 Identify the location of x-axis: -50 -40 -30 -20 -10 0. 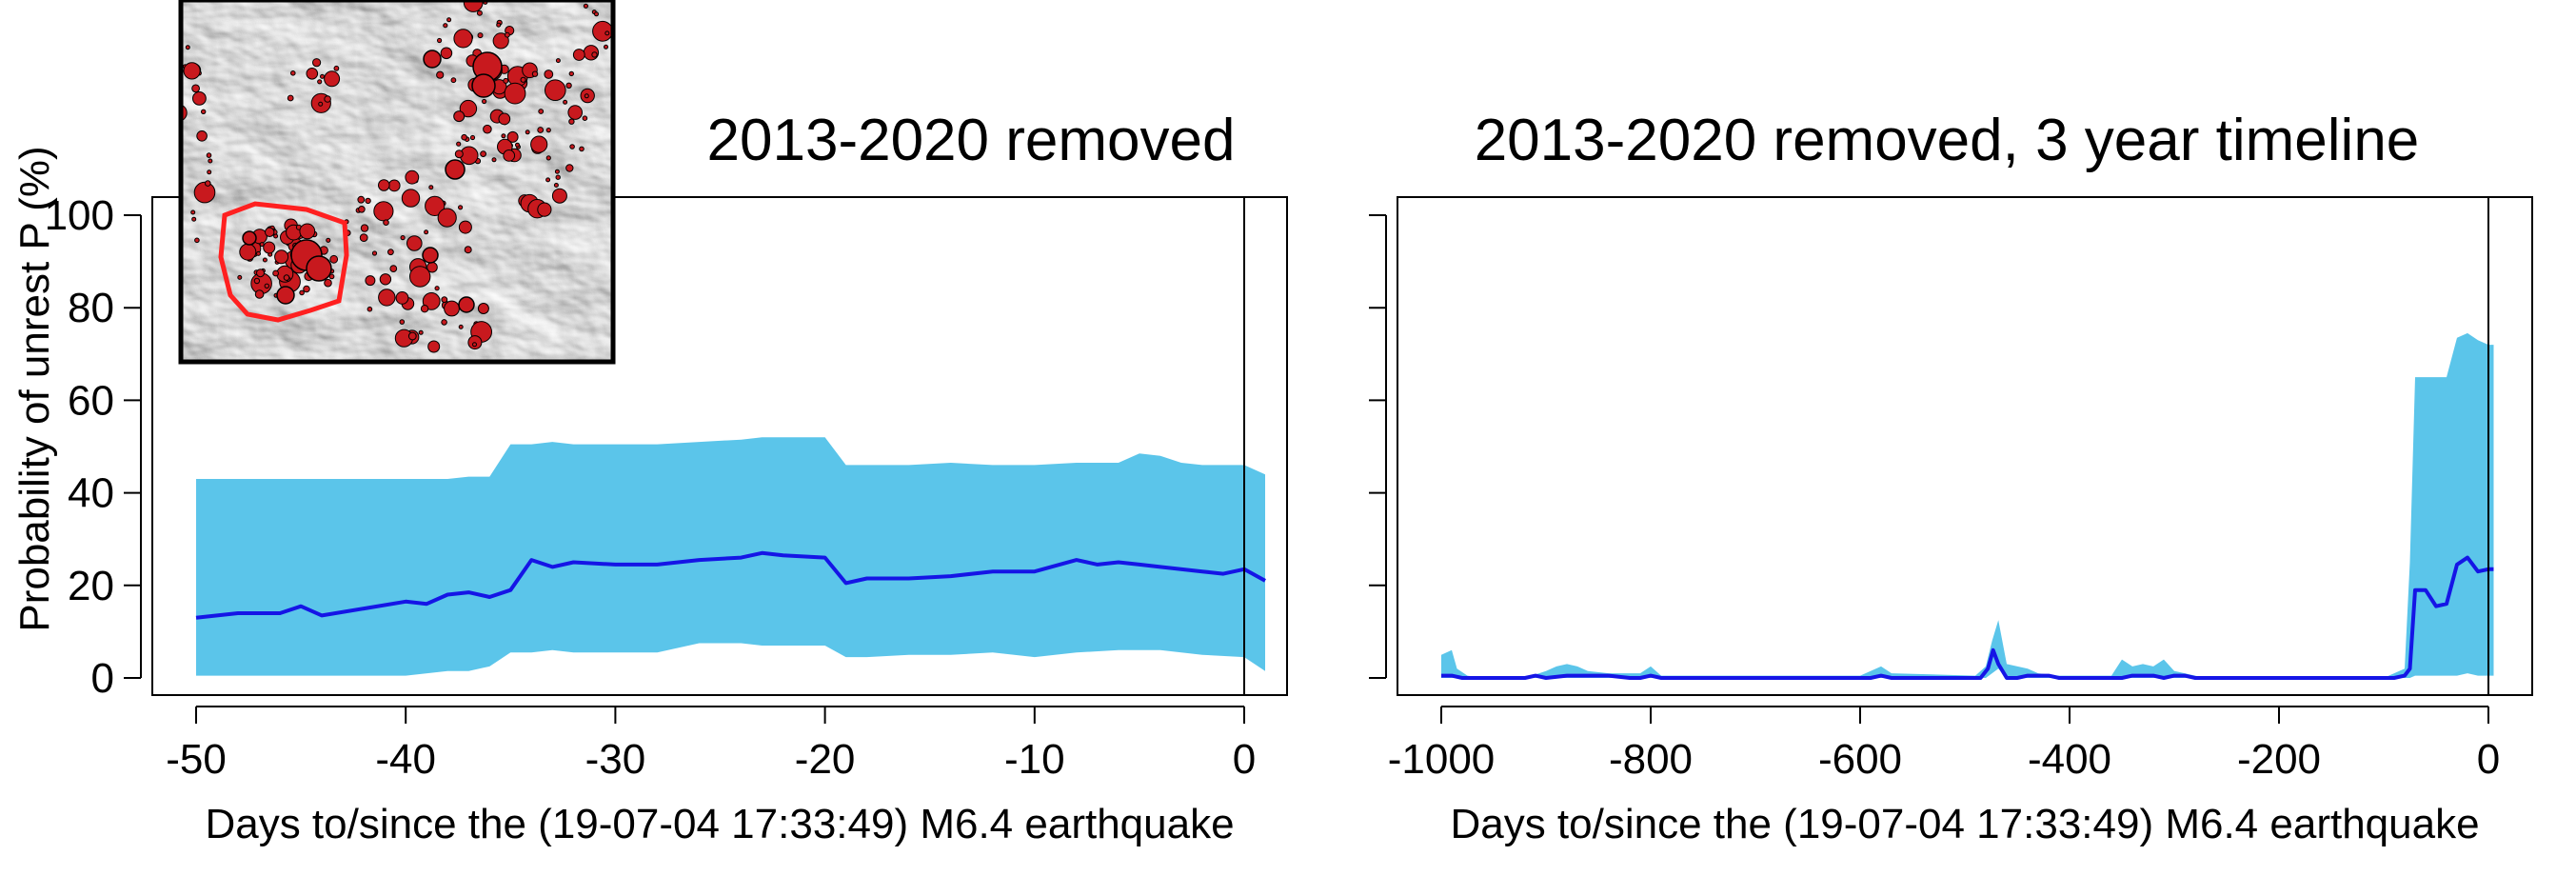
(711, 745).